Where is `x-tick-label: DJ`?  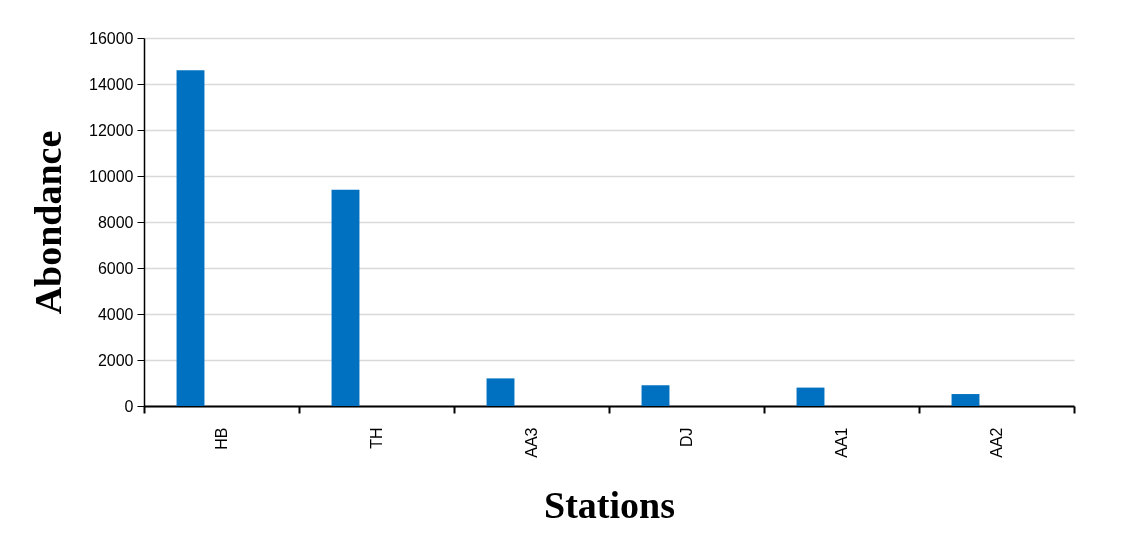
x-tick-label: DJ is located at coordinates (686, 437).